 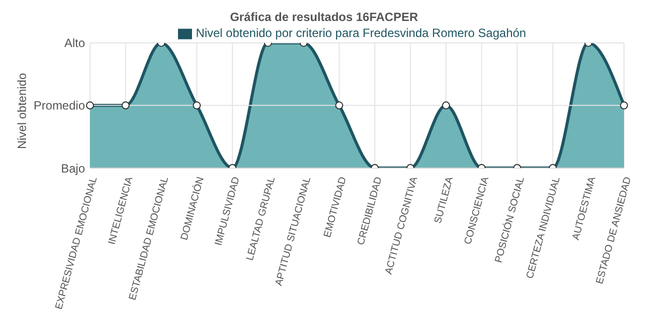 I want to click on chart-title: Gráfica de resultados 16FACPER, so click(x=324, y=17).